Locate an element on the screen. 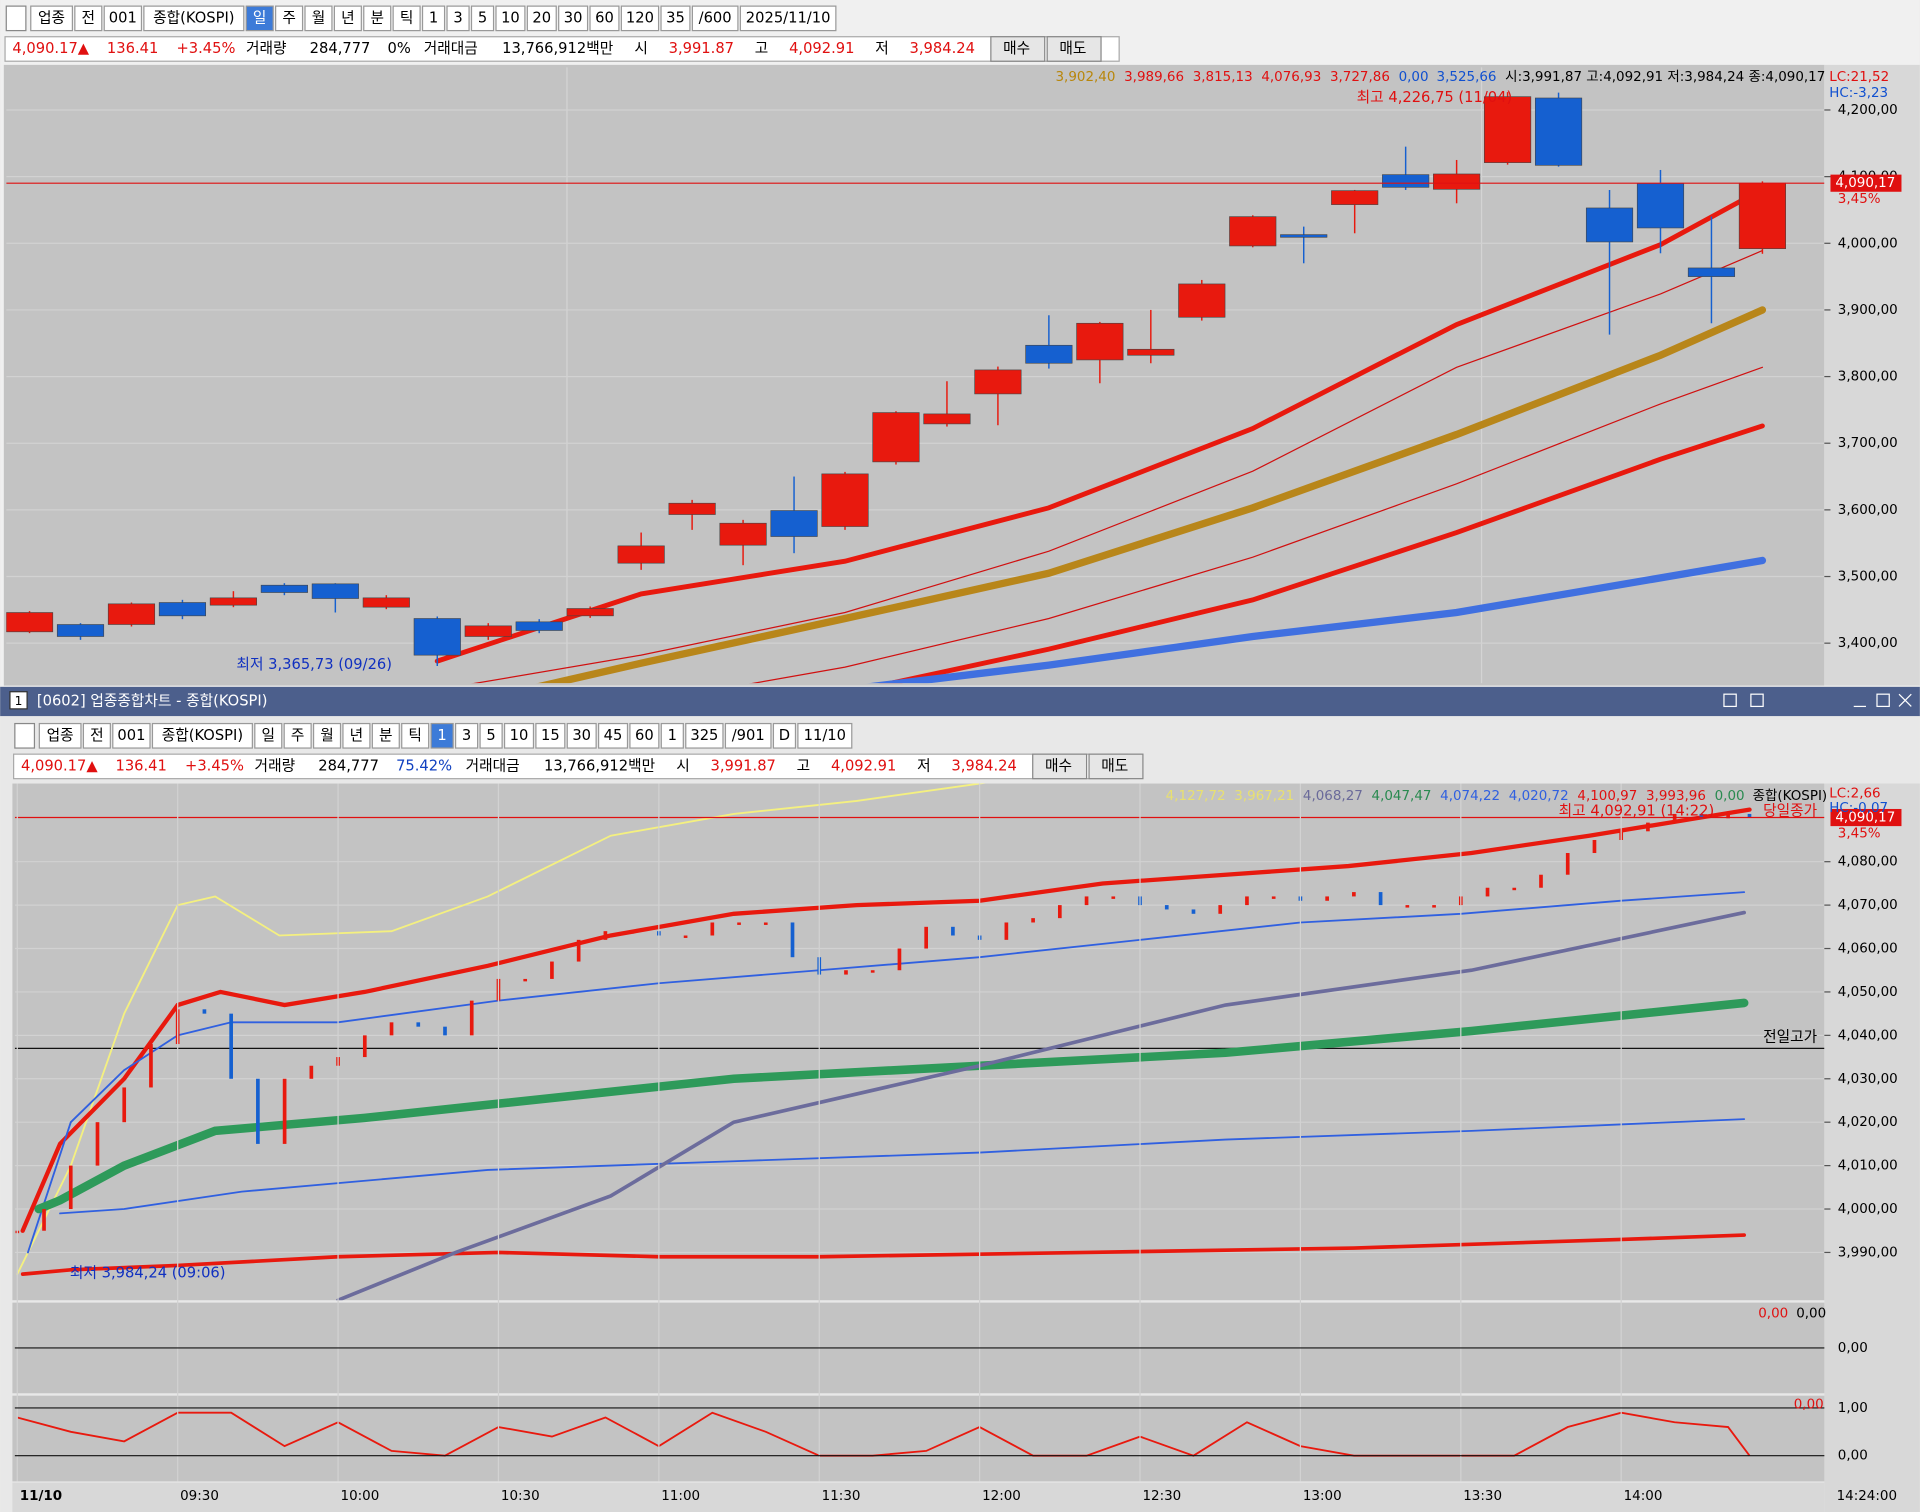  toolbar-label: 15 is located at coordinates (550, 735).